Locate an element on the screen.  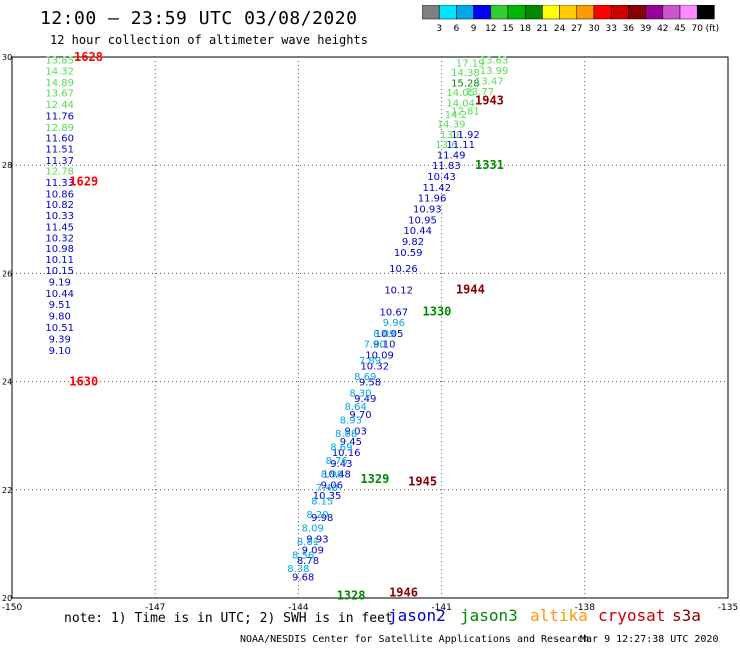
data-point-label: 8.76 is located at coordinates (336, 461).